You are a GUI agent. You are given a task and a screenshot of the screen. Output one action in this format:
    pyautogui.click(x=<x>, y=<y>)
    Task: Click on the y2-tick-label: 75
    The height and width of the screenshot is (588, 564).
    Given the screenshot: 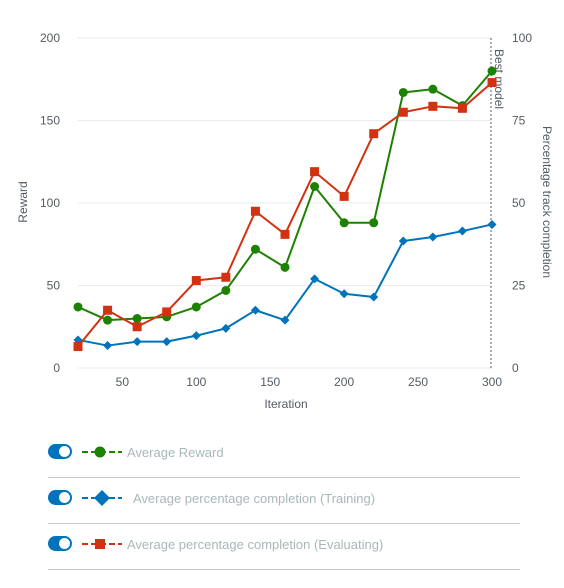 What is the action you would take?
    pyautogui.click(x=519, y=121)
    